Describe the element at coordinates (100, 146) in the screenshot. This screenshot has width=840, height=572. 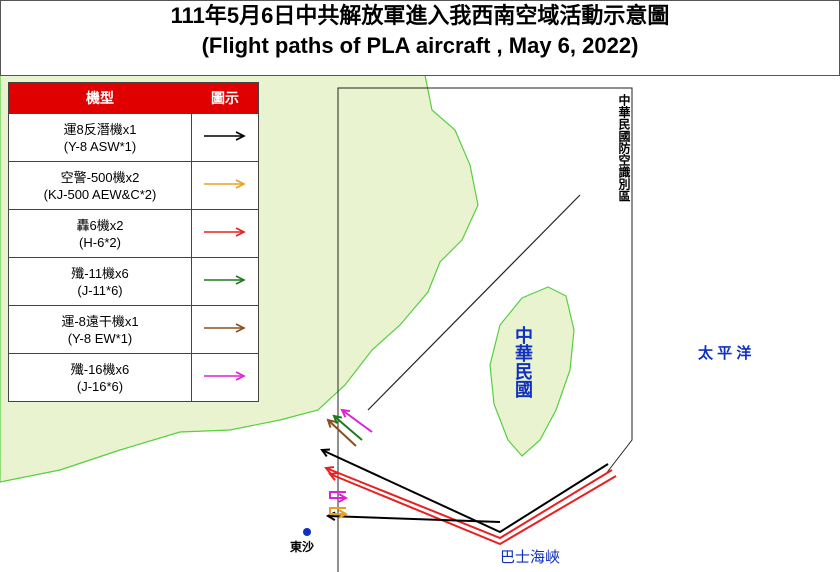
I see `aircraft-code: (Y-8 ASW*1)` at that location.